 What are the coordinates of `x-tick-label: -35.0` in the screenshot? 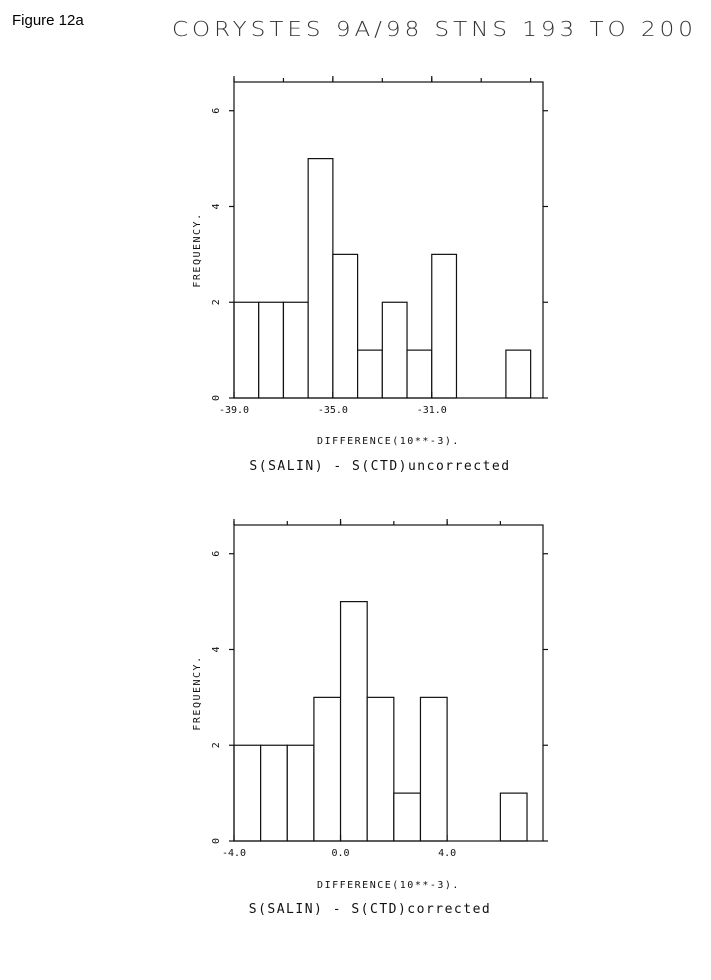 It's located at (333, 410).